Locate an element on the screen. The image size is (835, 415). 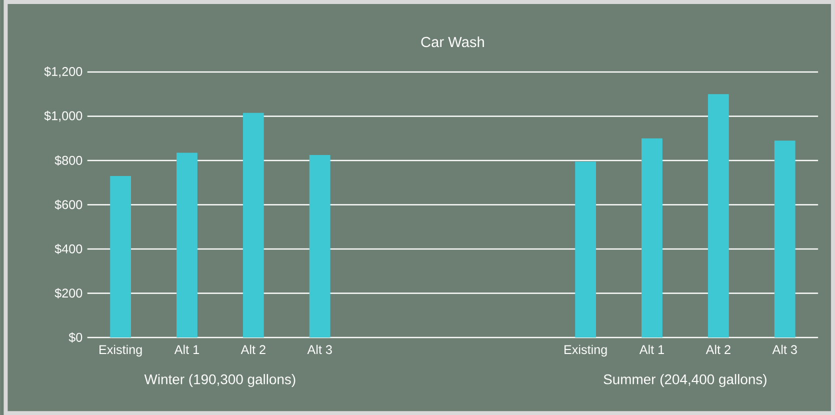
y-tick-label: $0 is located at coordinates (75, 337).